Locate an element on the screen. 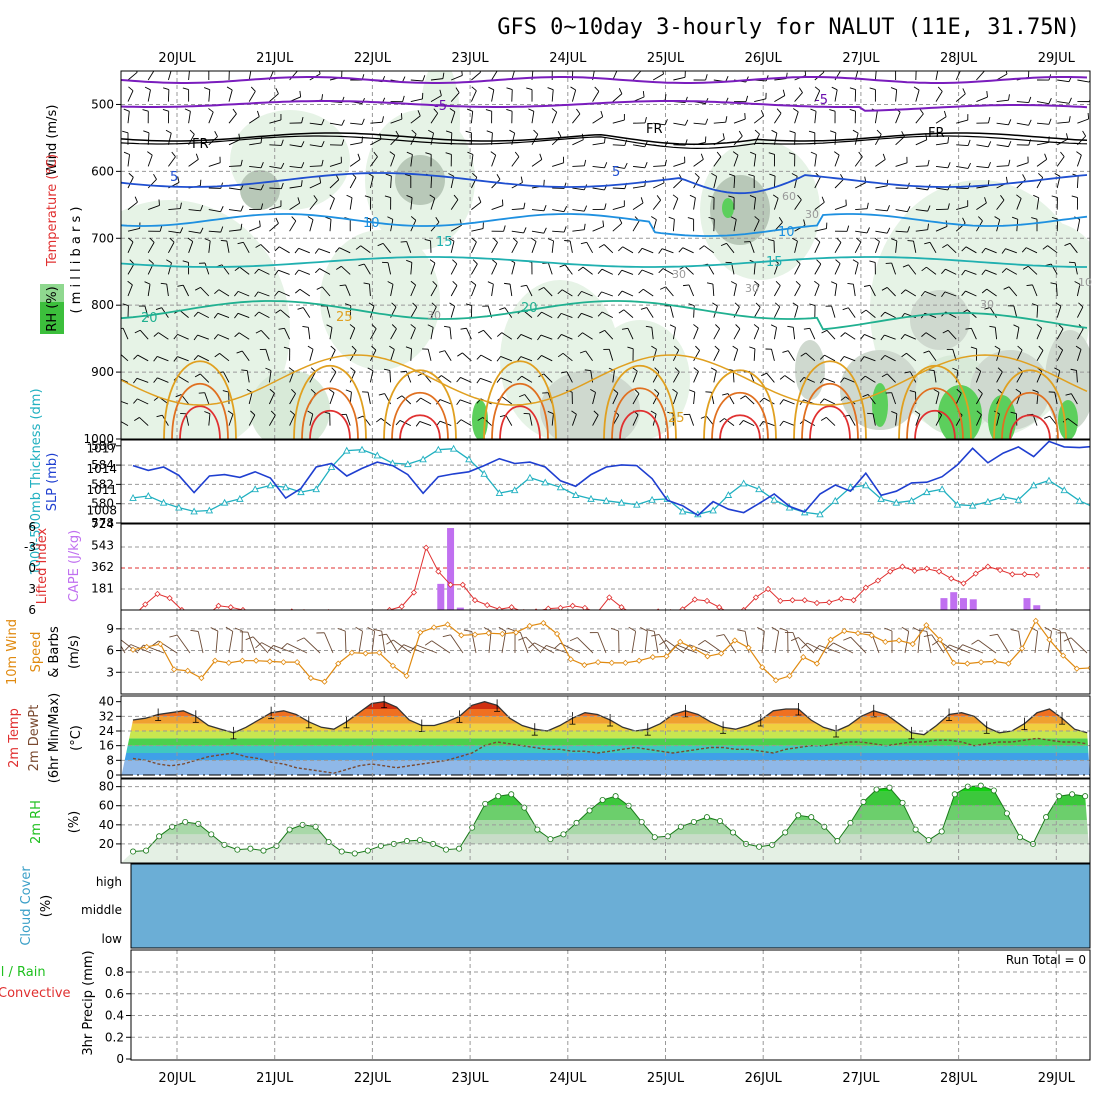 The image size is (1100, 1100). tick-label: 700 is located at coordinates (102, 238).